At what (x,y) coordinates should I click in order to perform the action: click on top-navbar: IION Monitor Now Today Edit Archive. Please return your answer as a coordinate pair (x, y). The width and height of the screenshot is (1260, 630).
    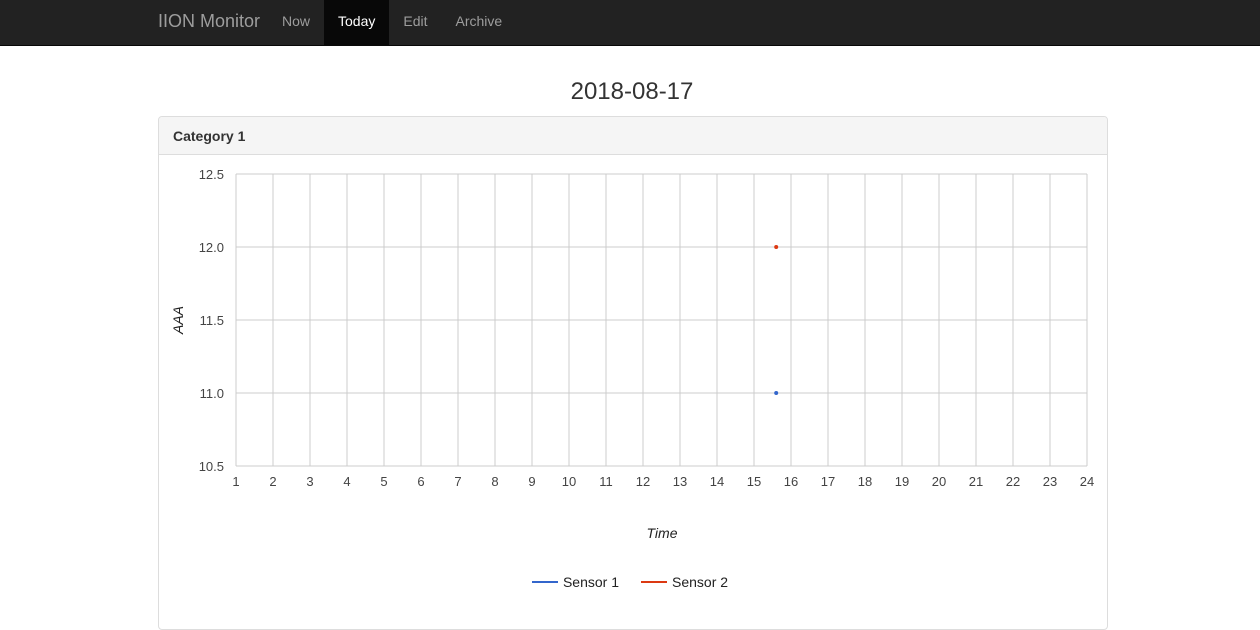
    Looking at the image, I should click on (630, 23).